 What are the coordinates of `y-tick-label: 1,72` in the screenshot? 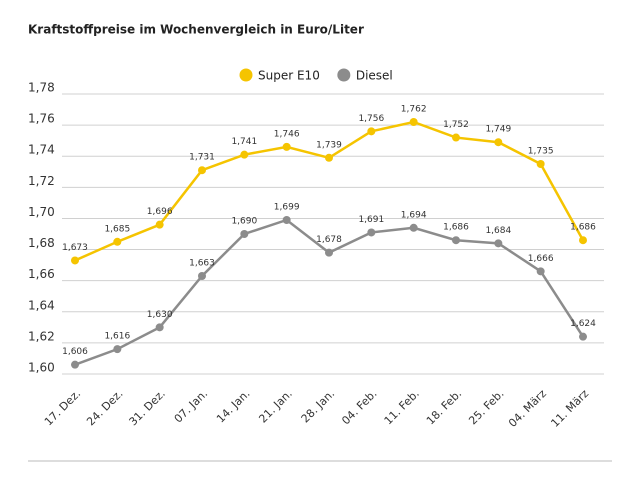 It's located at (41, 181).